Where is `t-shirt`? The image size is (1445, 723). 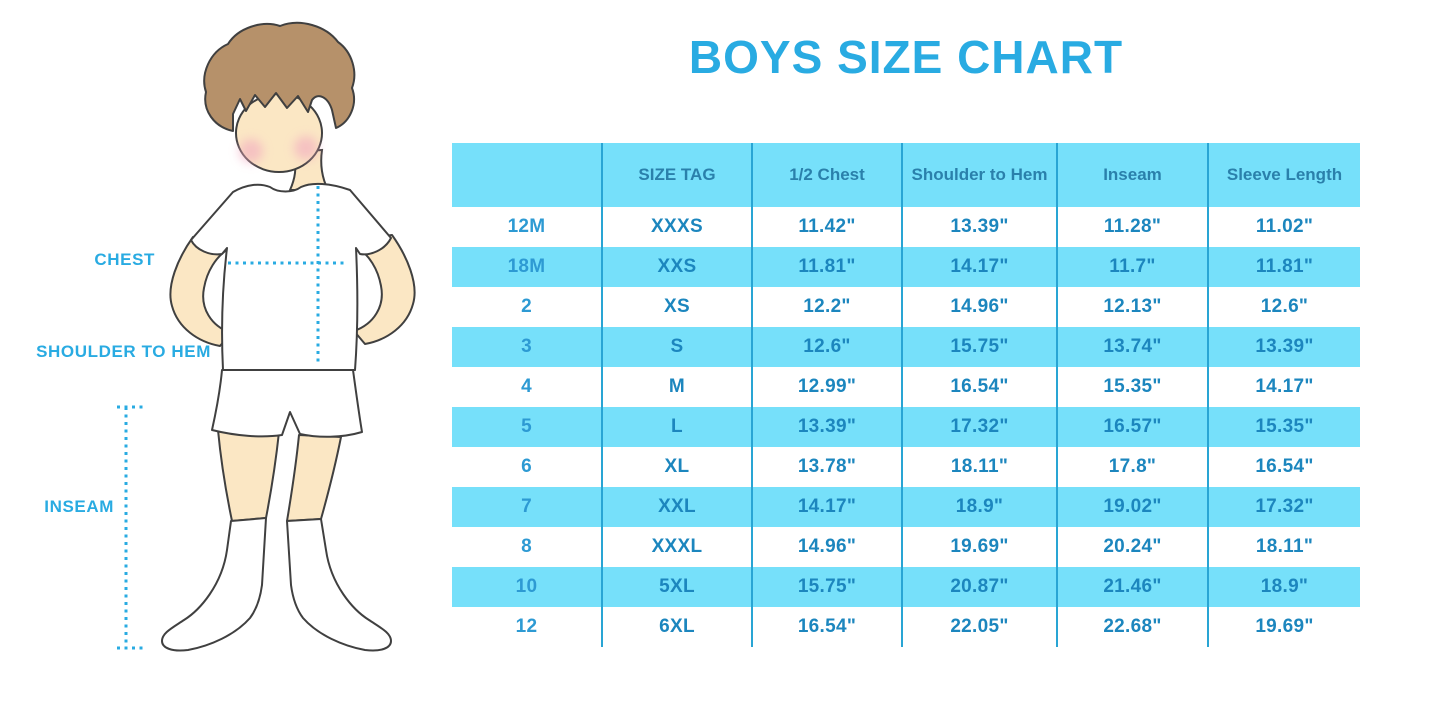 t-shirt is located at coordinates (291, 276).